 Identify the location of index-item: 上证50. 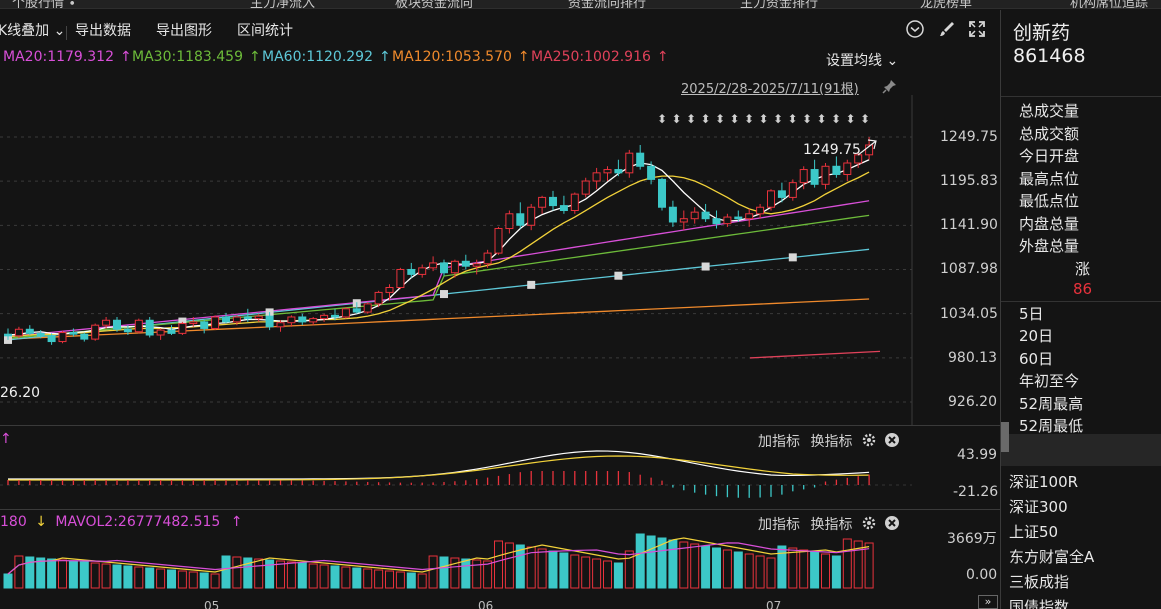
(1034, 532).